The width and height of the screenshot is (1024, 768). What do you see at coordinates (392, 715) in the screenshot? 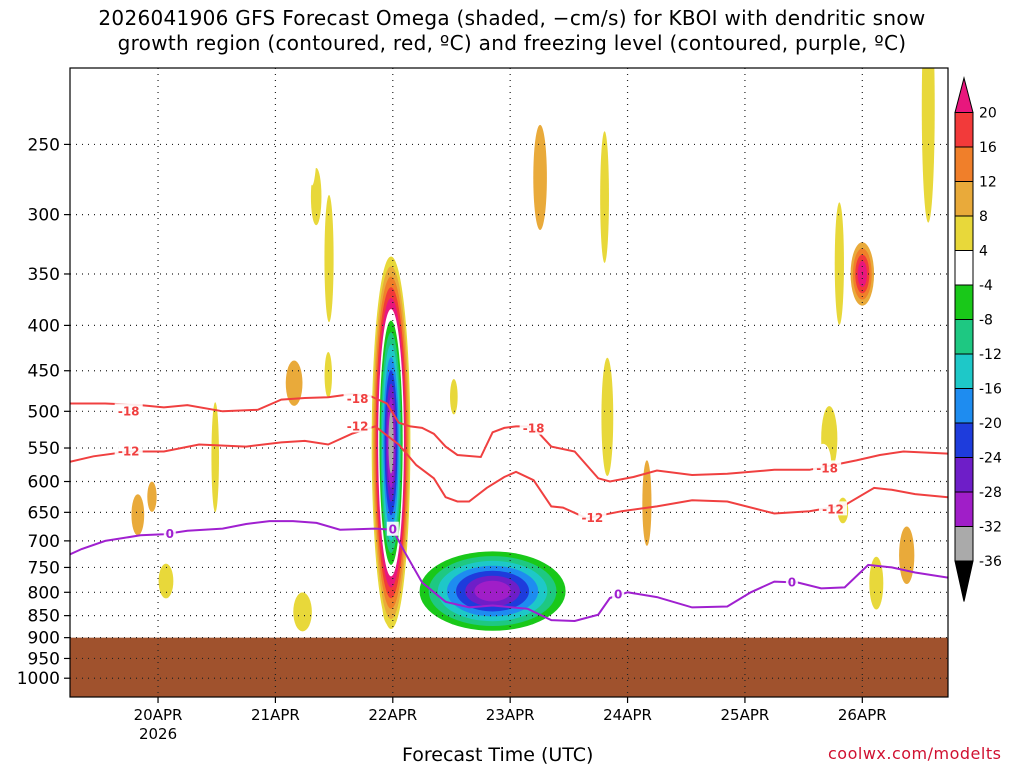
I see `x-tick-label: 22APR` at bounding box center [392, 715].